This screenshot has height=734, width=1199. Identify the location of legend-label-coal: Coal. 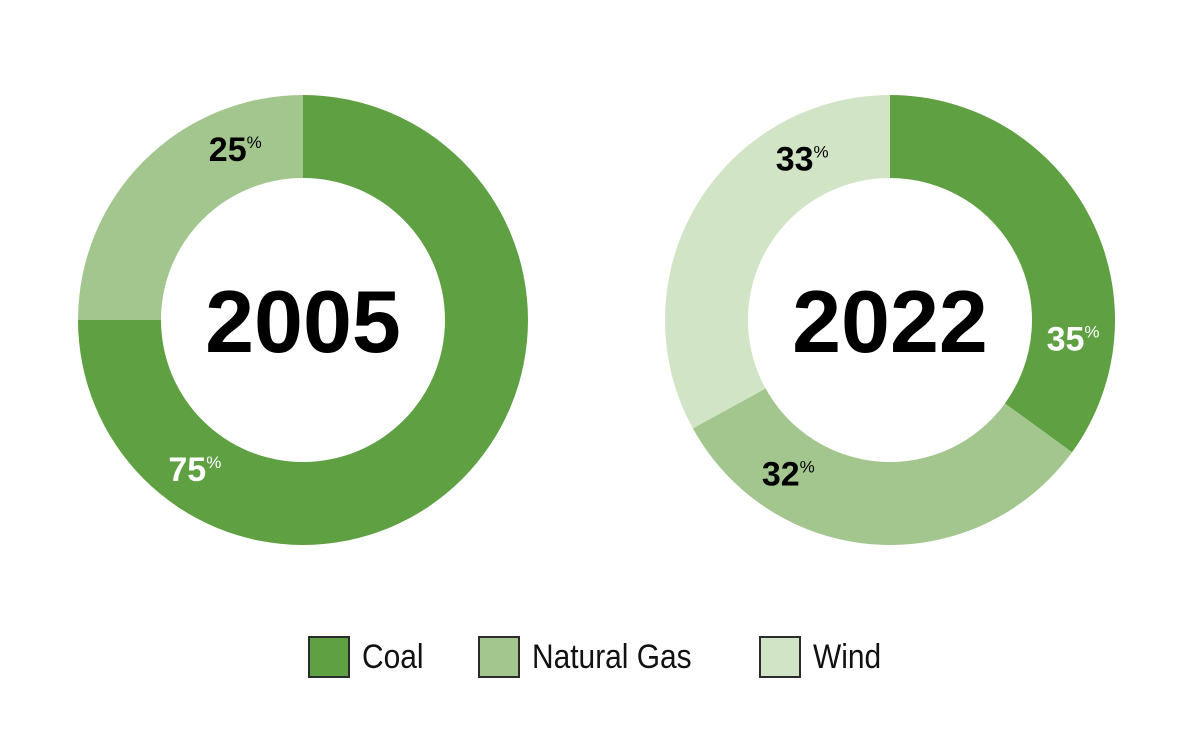
(393, 656).